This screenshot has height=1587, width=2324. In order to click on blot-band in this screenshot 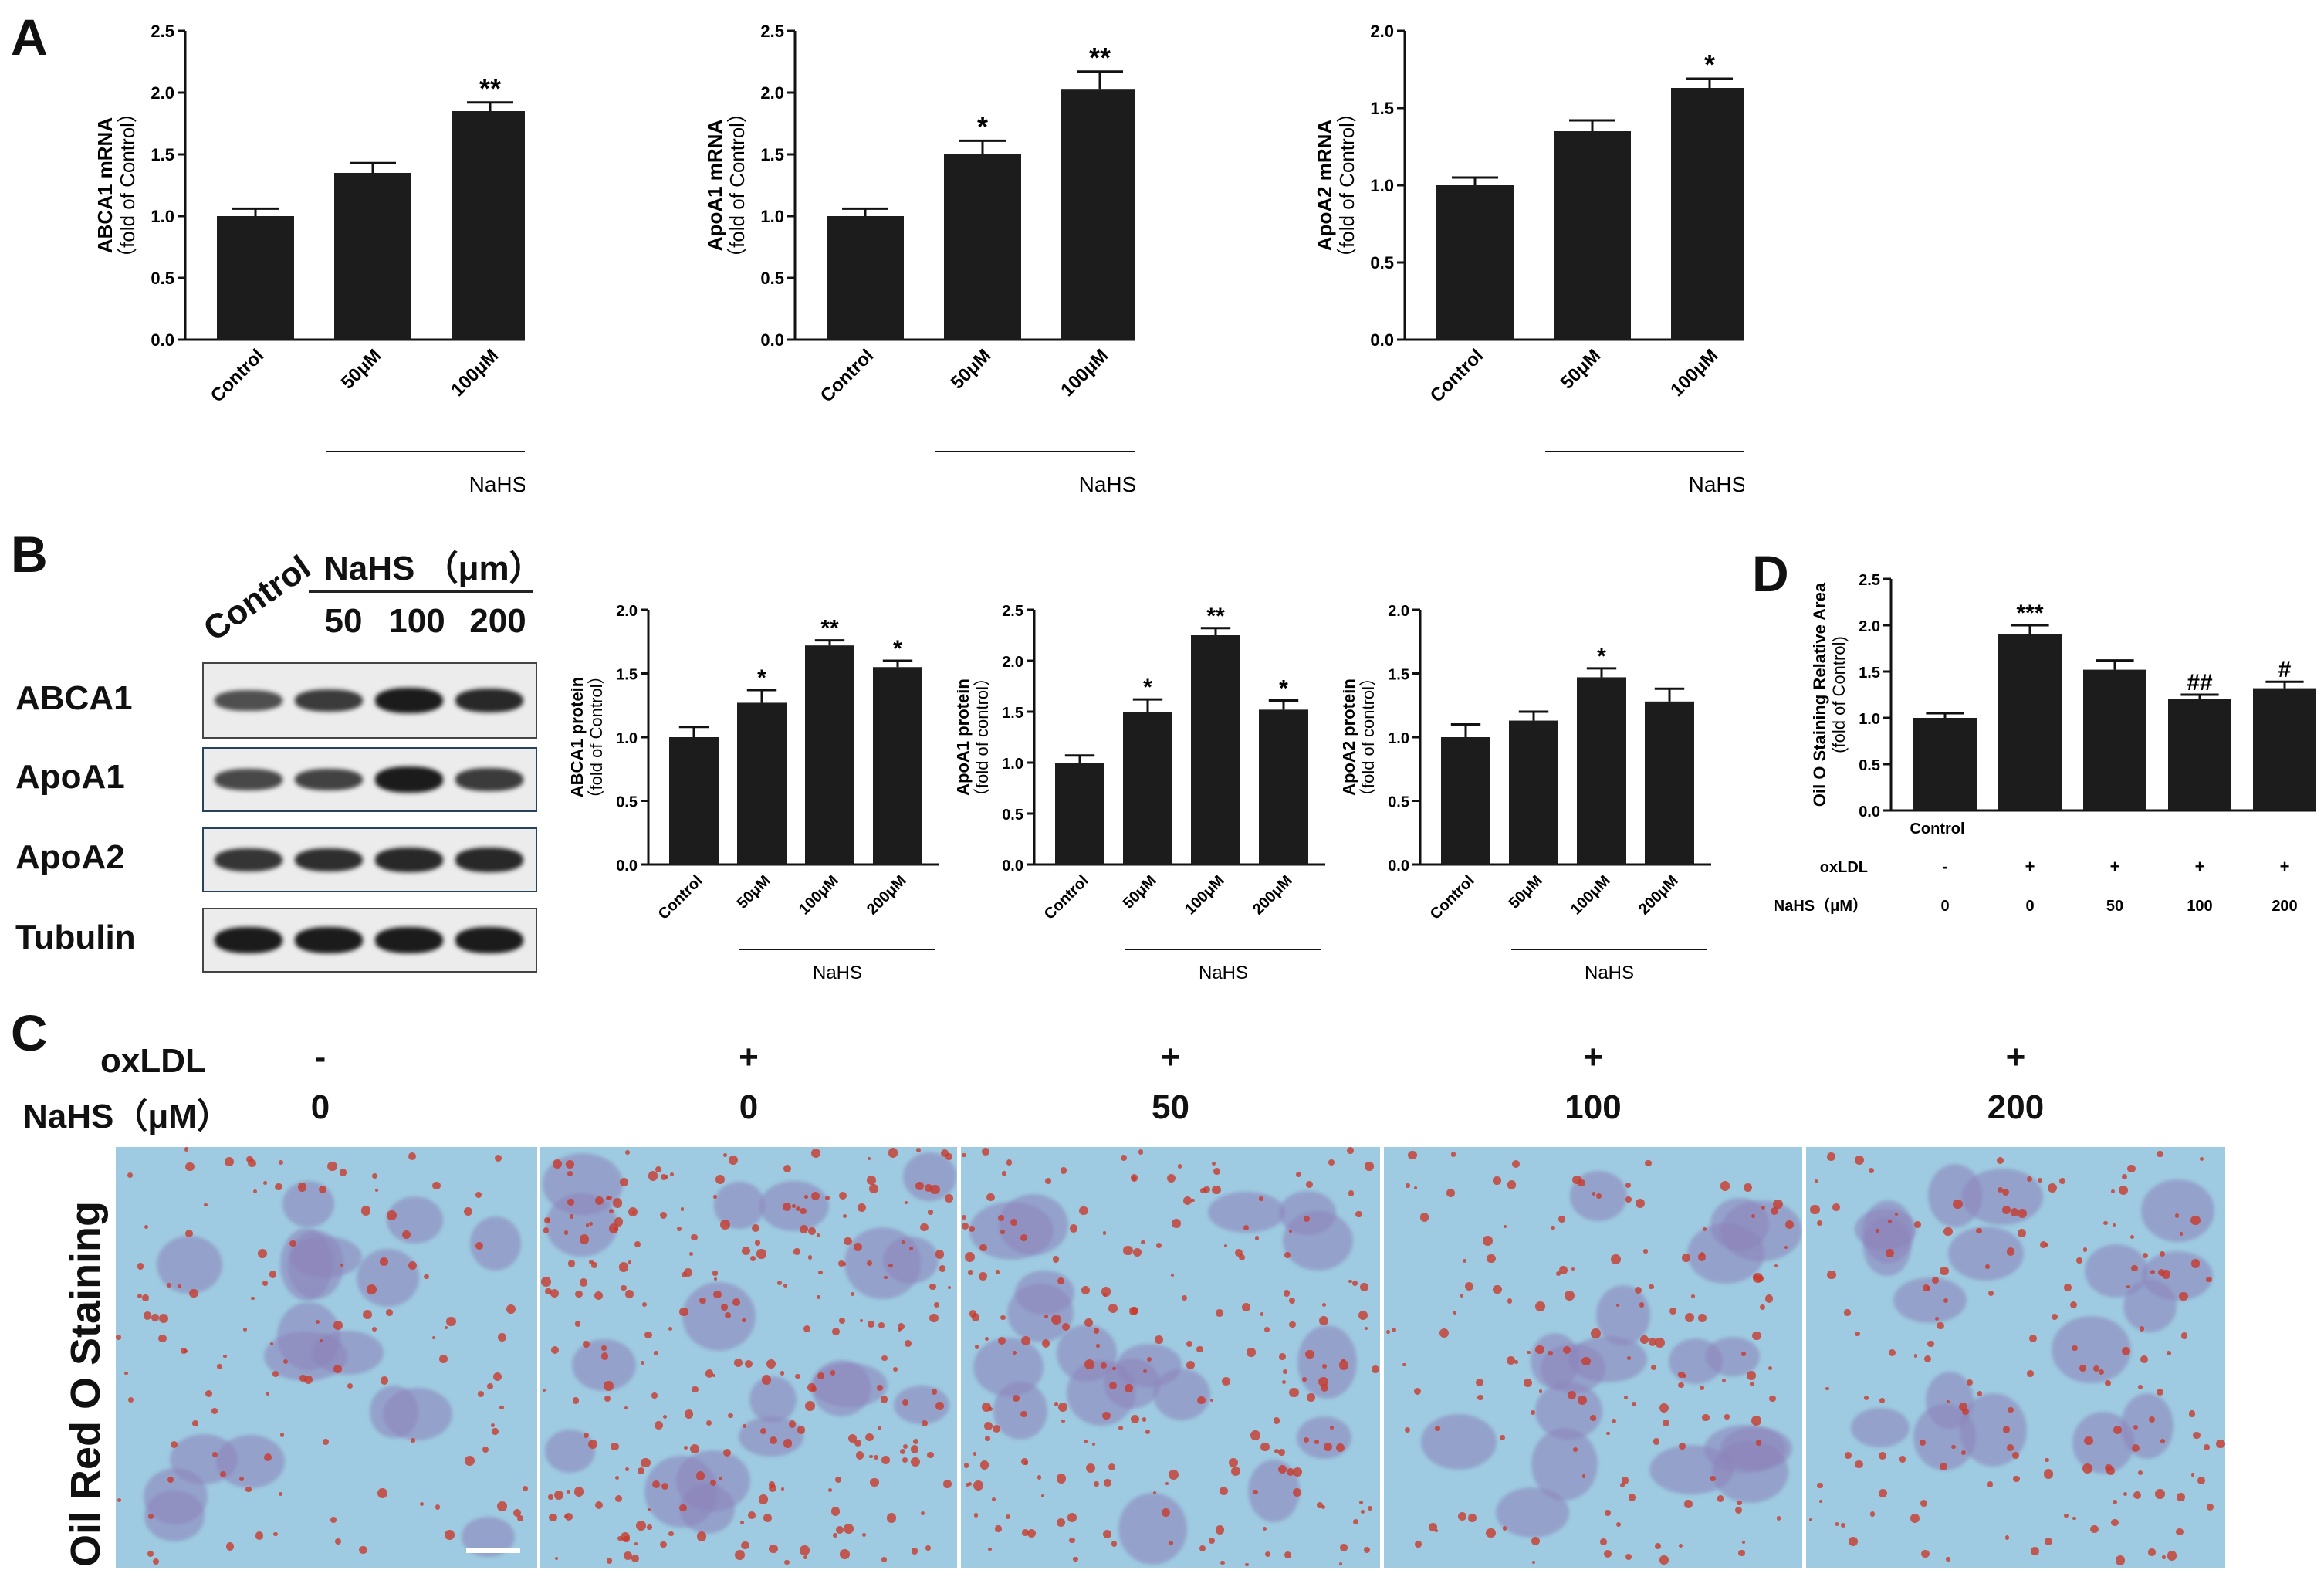, I will do `click(489, 860)`.